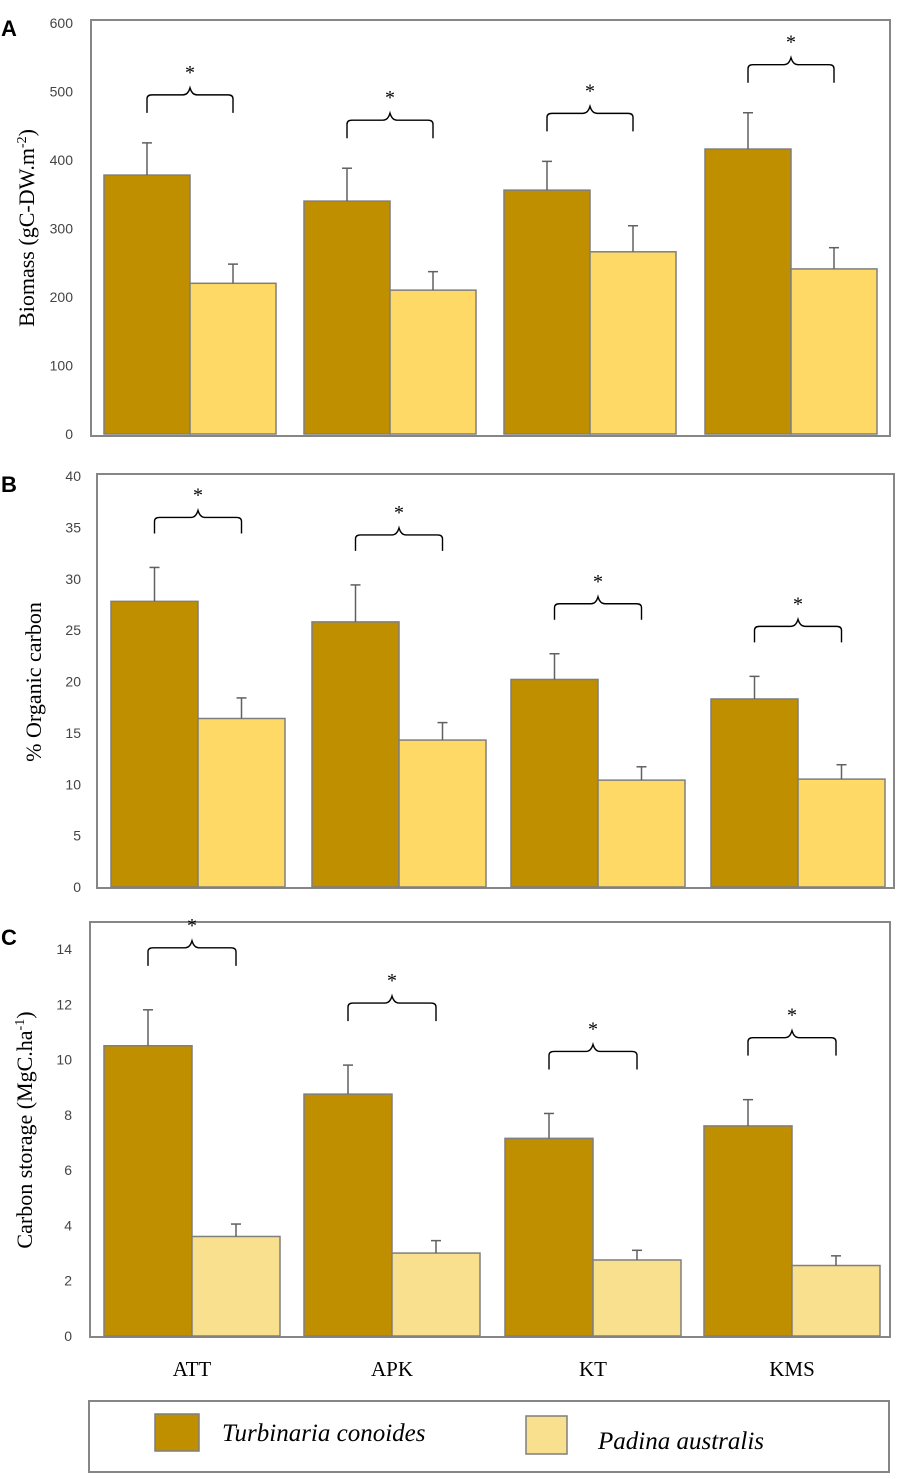 The width and height of the screenshot is (904, 1479). Describe the element at coordinates (62, 160) in the screenshot. I see `y-tick-label: 400` at that location.